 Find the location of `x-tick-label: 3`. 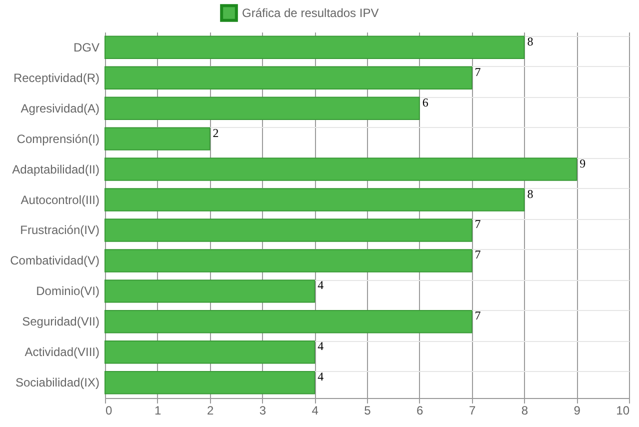

x-tick-label: 3 is located at coordinates (262, 411).